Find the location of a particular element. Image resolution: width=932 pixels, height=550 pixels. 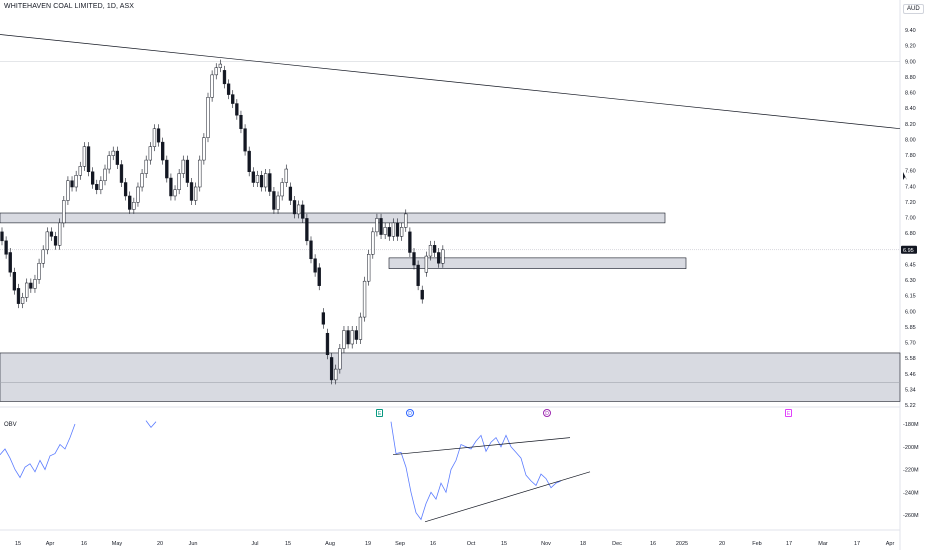

x-tick-label: Mar is located at coordinates (823, 544).